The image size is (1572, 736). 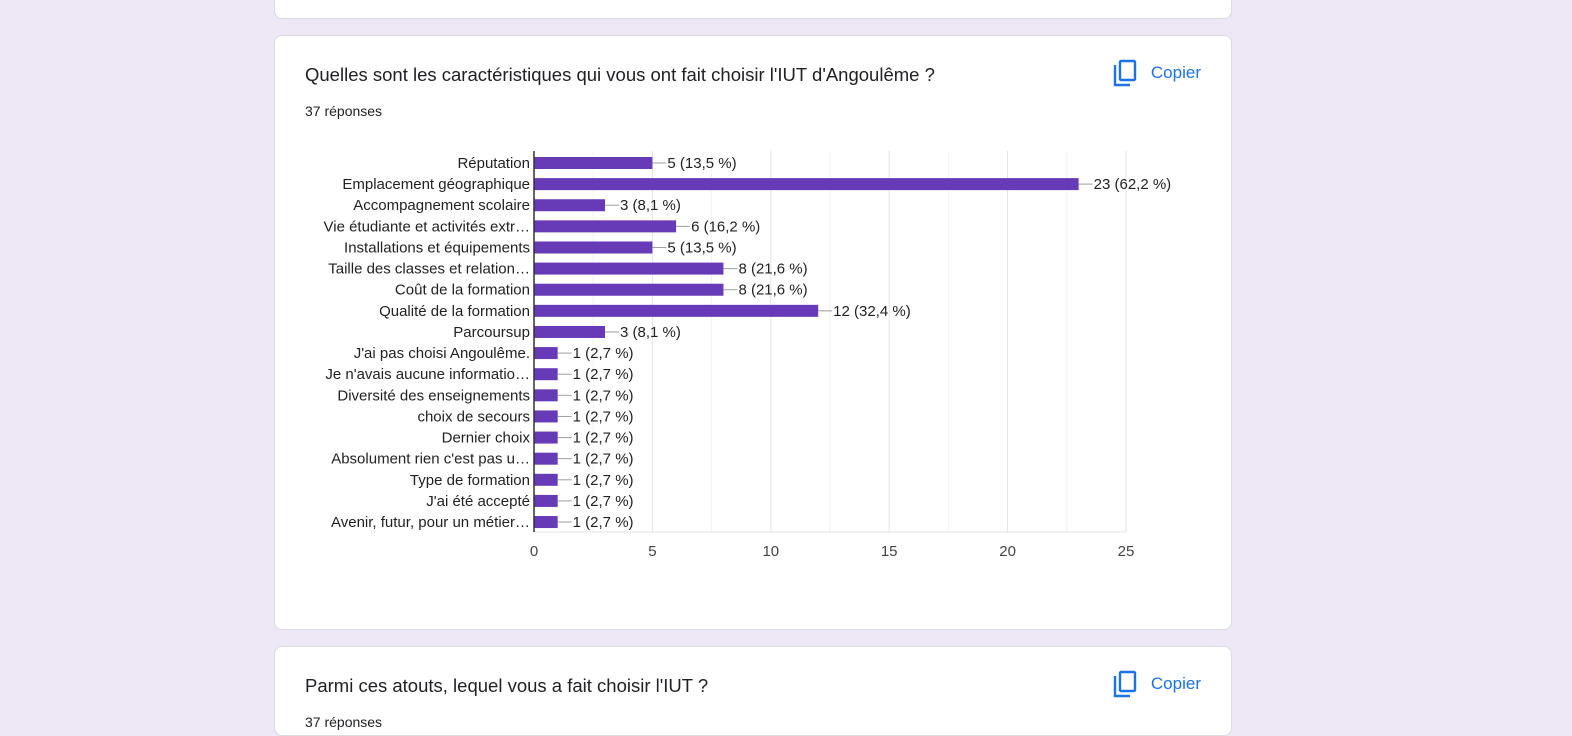 What do you see at coordinates (1133, 184) in the screenshot?
I see `bar-value-label: 23 (62,2 %)` at bounding box center [1133, 184].